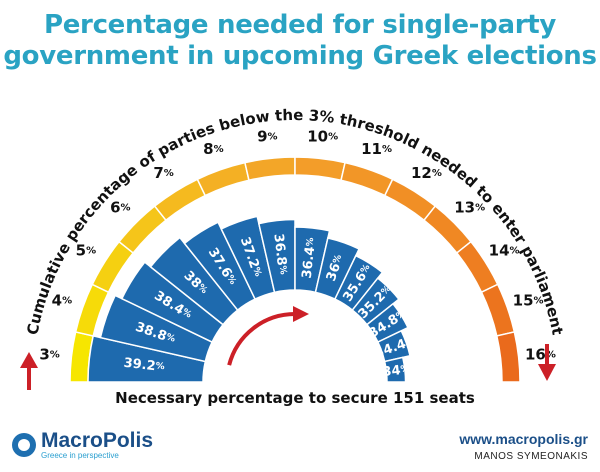 The image size is (600, 472). I want to click on bar-value-label: 39.2%, so click(144, 365).